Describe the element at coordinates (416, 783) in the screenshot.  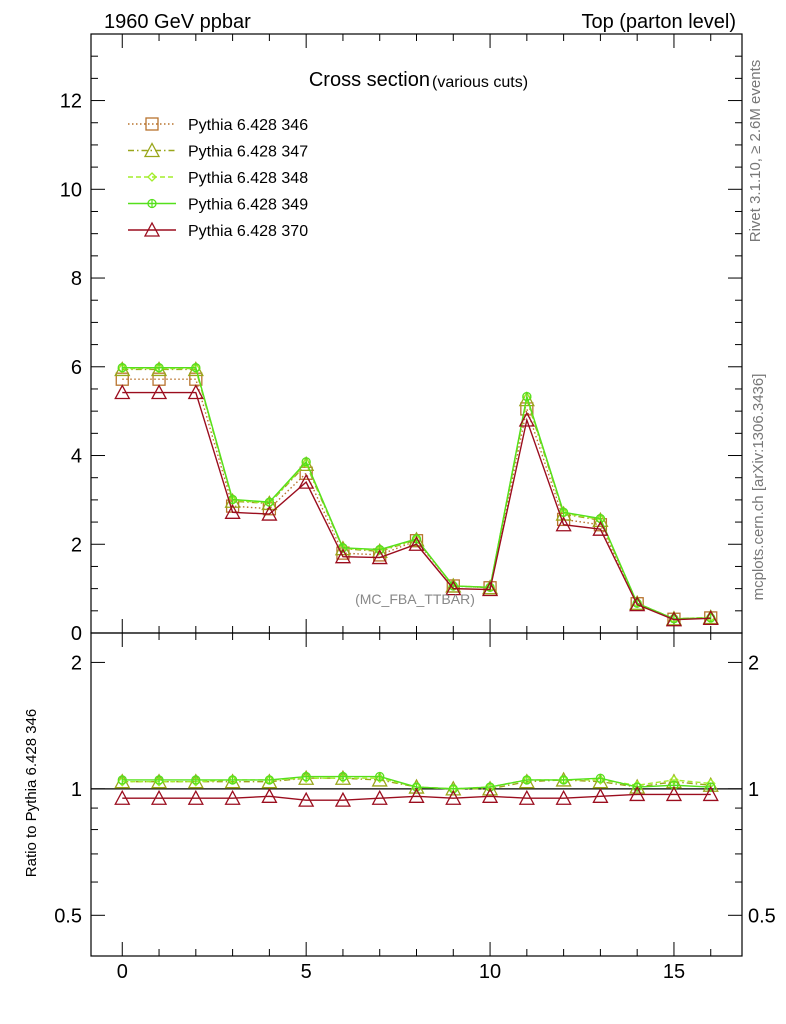
I see `series-pythia-6-428-347-ratio-line` at that location.